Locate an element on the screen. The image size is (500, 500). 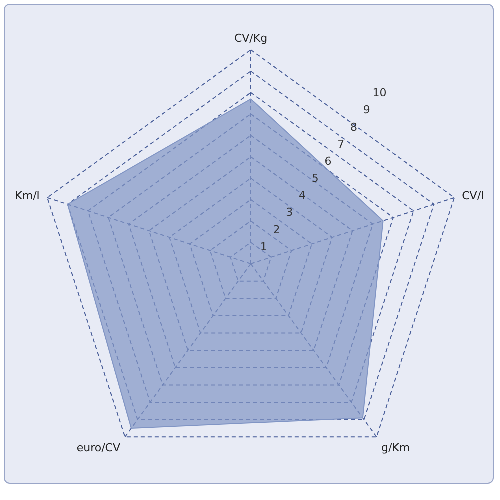
y-tick-label: 10 is located at coordinates (379, 93).